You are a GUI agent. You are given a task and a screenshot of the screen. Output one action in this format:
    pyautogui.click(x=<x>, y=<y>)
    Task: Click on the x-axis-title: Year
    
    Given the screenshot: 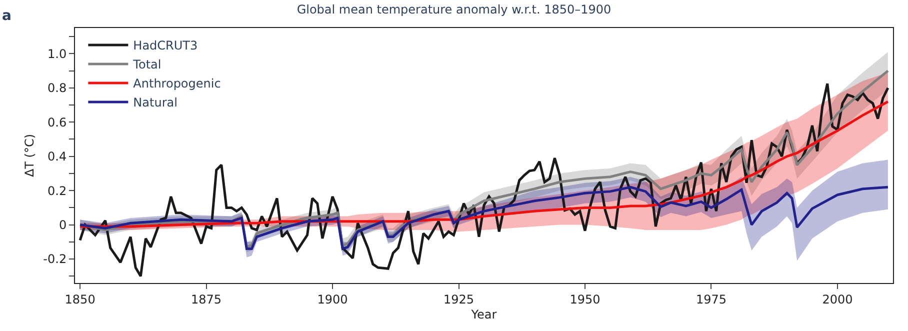 What is the action you would take?
    pyautogui.click(x=483, y=314)
    